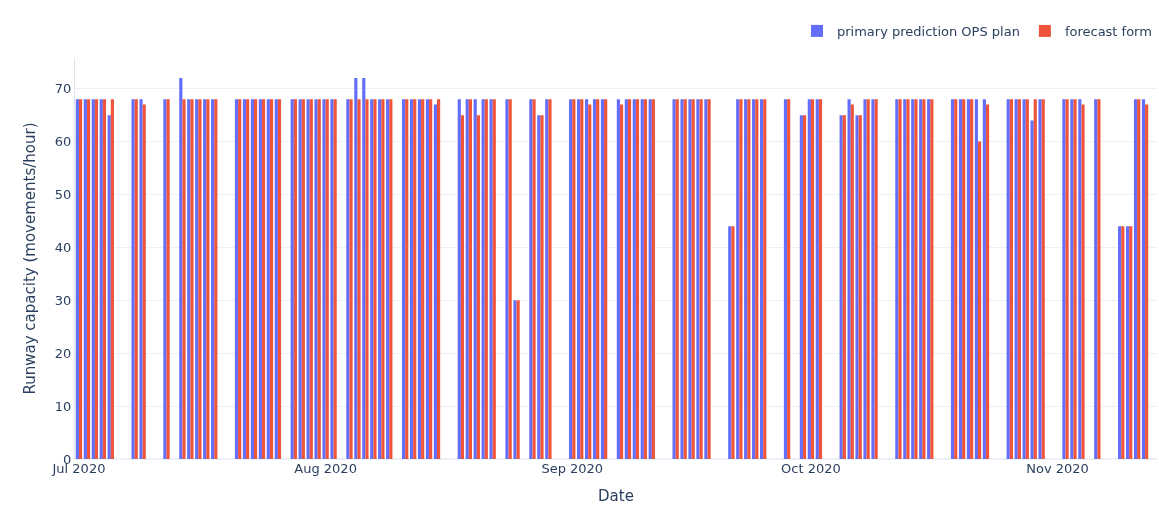 This screenshot has height=521, width=1159. What do you see at coordinates (63, 300) in the screenshot?
I see `y-tick-label: 30` at bounding box center [63, 300].